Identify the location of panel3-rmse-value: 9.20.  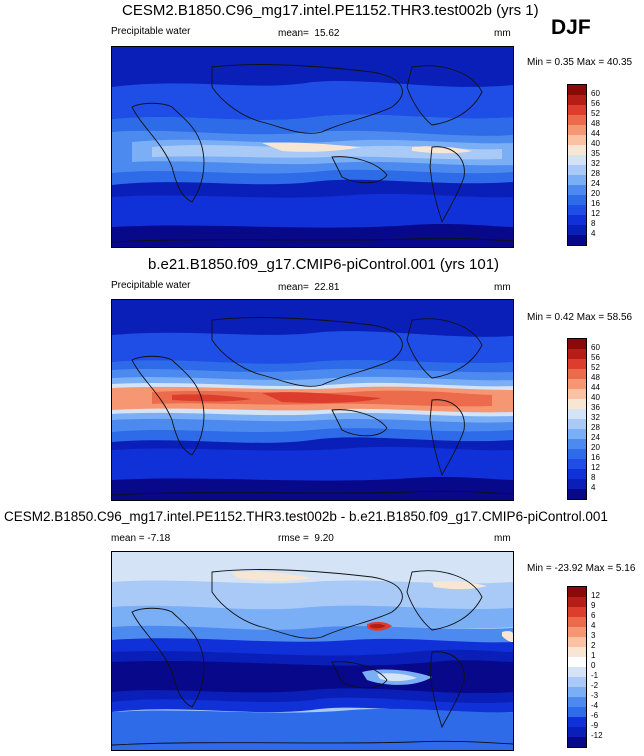
(324, 538).